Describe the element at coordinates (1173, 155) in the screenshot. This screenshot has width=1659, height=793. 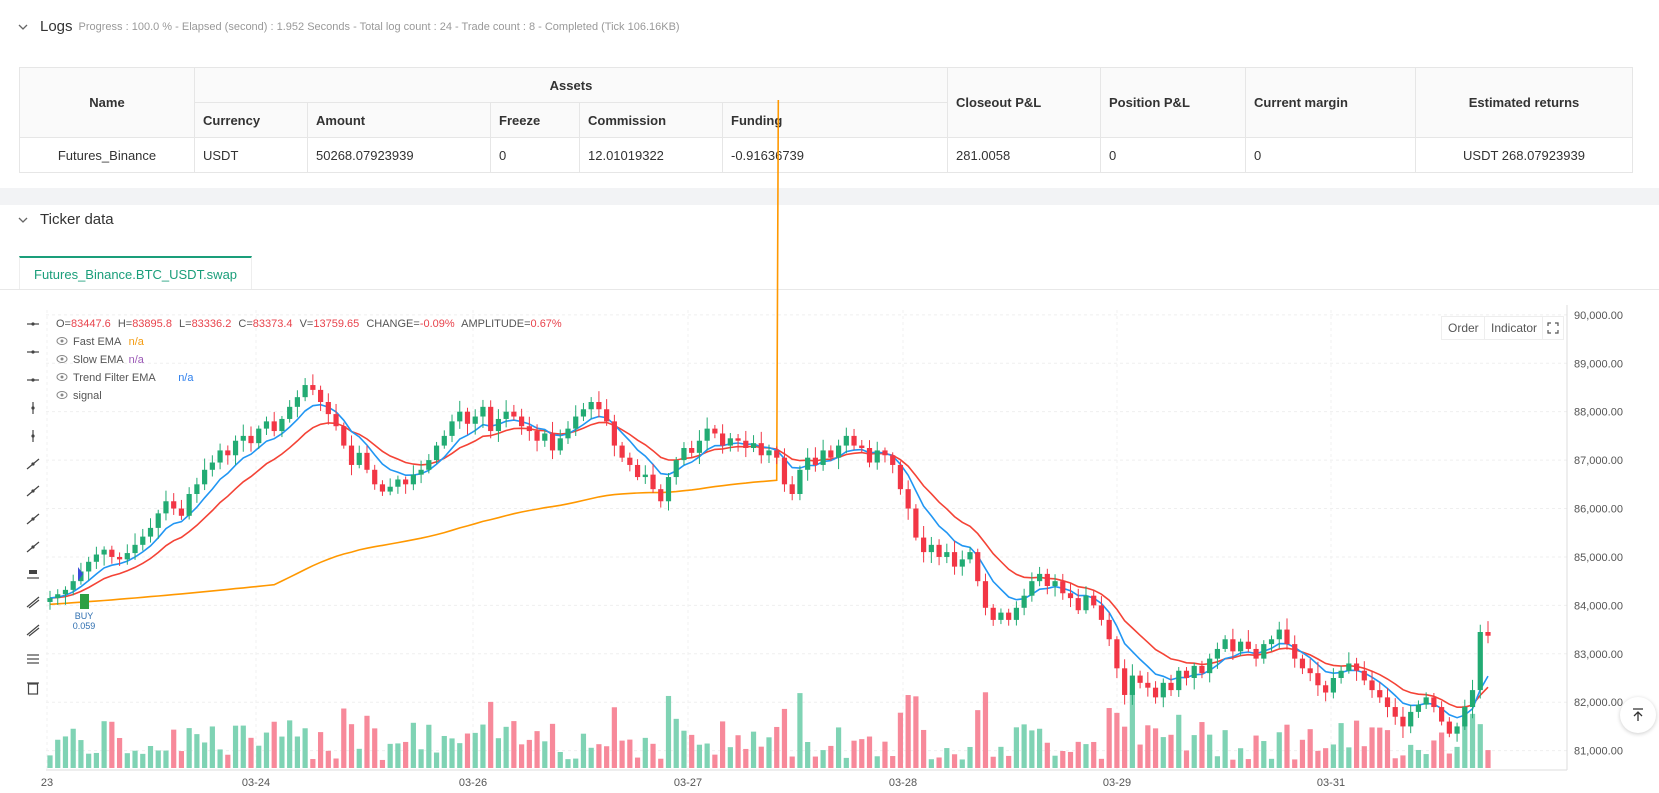
I see `cell-position: 0` at that location.